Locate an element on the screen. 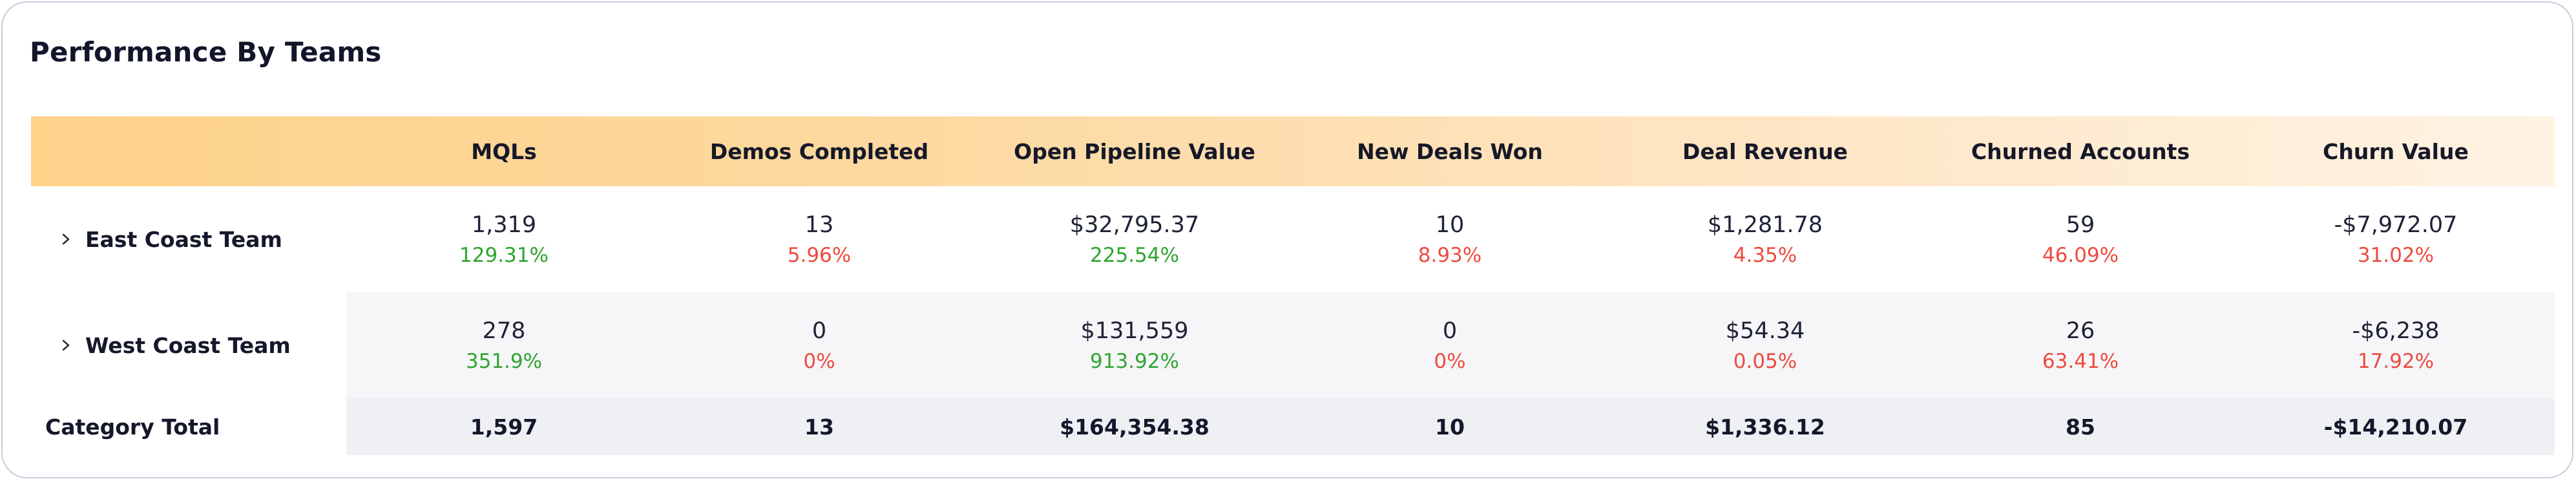 The image size is (2576, 481). metric-change: 5.96% is located at coordinates (819, 255).